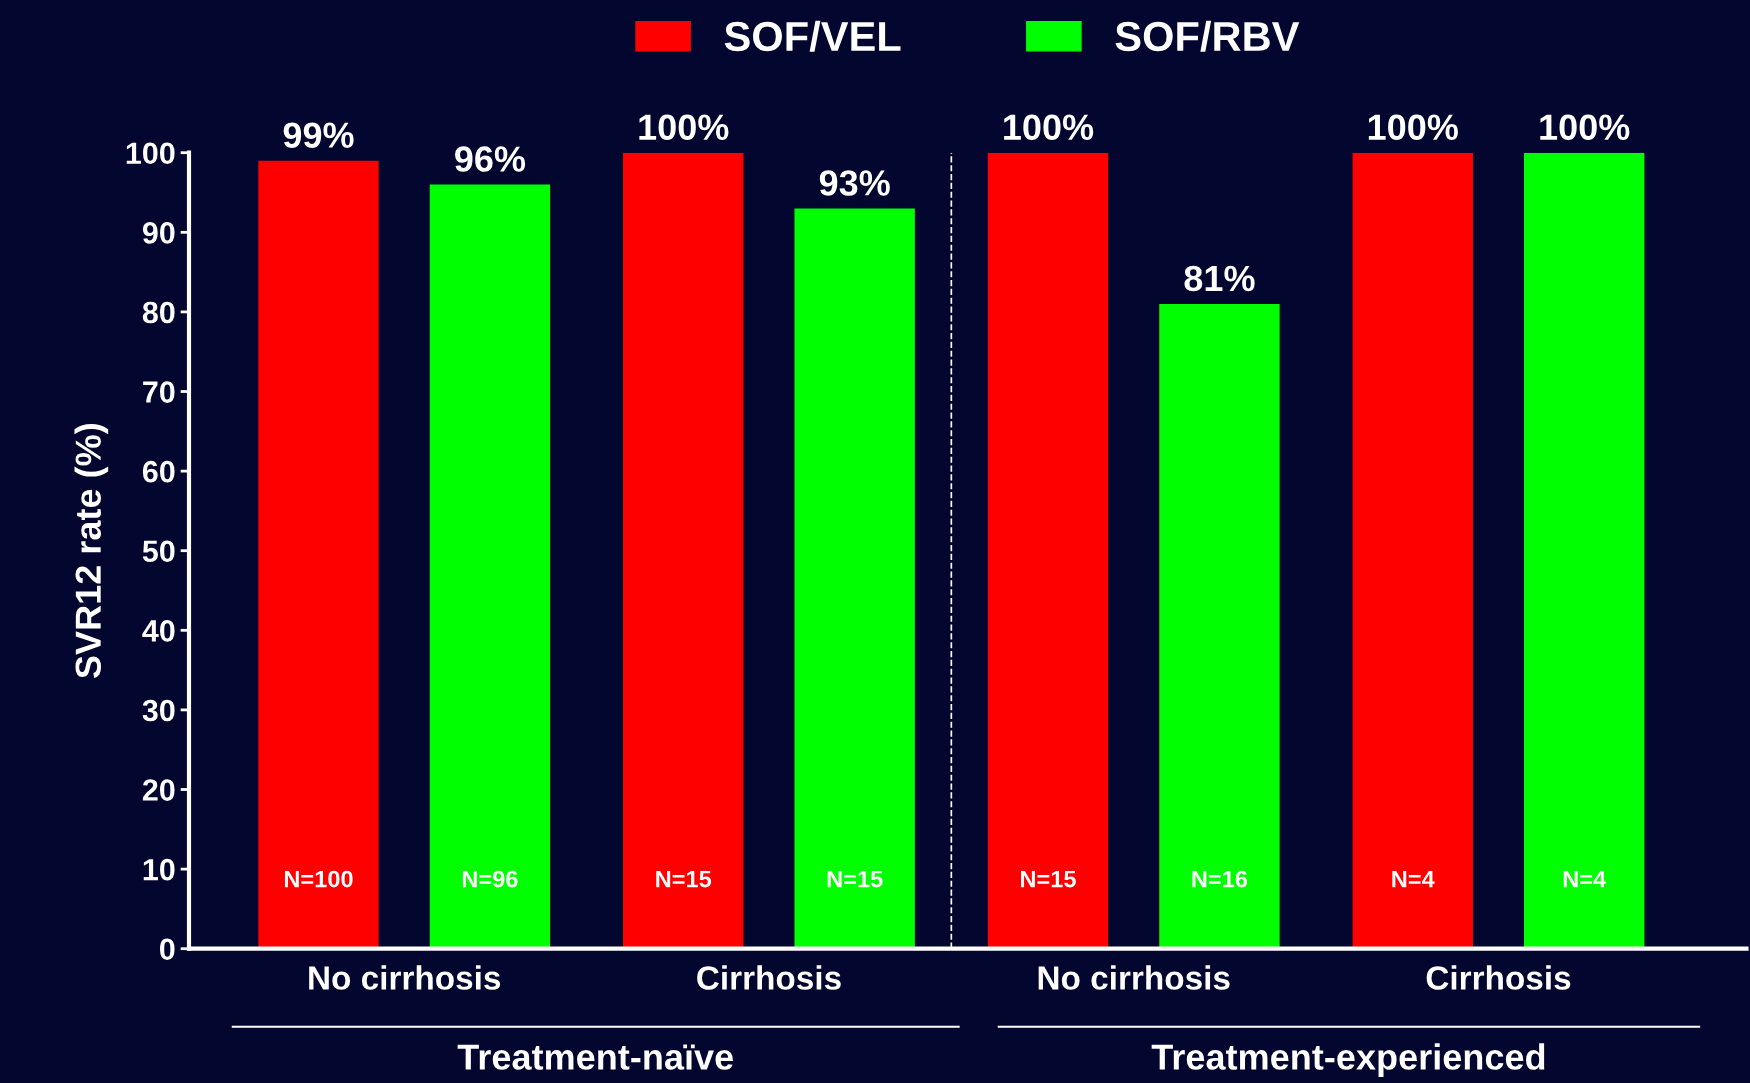 The image size is (1750, 1083). What do you see at coordinates (318, 879) in the screenshot?
I see `annotation: N=100` at bounding box center [318, 879].